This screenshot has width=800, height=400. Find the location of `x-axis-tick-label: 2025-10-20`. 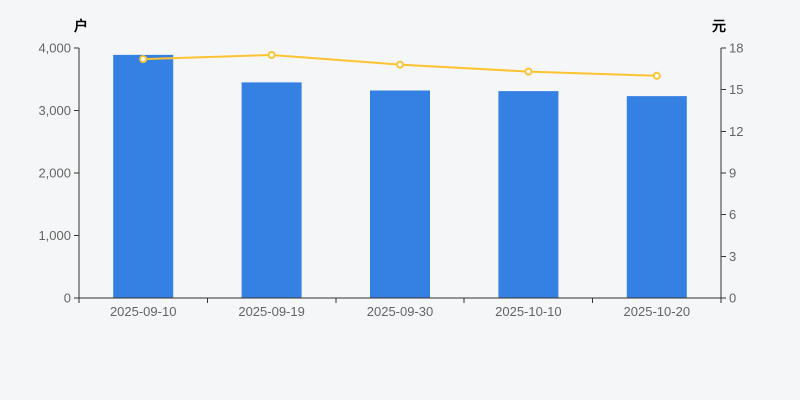

x-axis-tick-label: 2025-10-20 is located at coordinates (657, 311).